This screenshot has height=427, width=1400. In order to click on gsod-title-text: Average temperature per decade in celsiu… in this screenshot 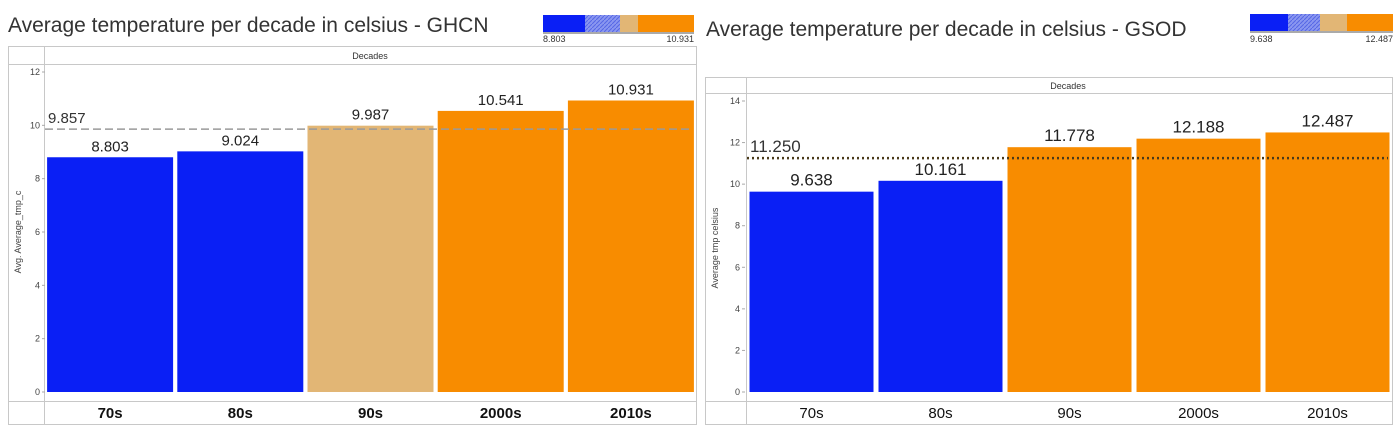, I will do `click(946, 29)`.